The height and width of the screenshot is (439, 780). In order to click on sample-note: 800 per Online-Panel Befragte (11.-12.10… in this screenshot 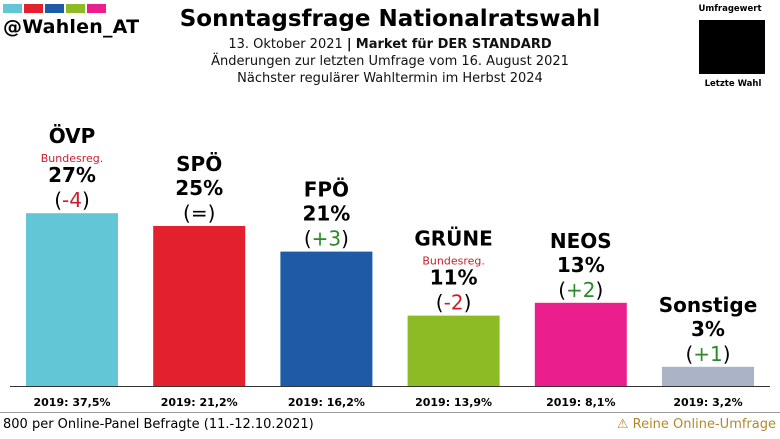, I will do `click(158, 424)`.